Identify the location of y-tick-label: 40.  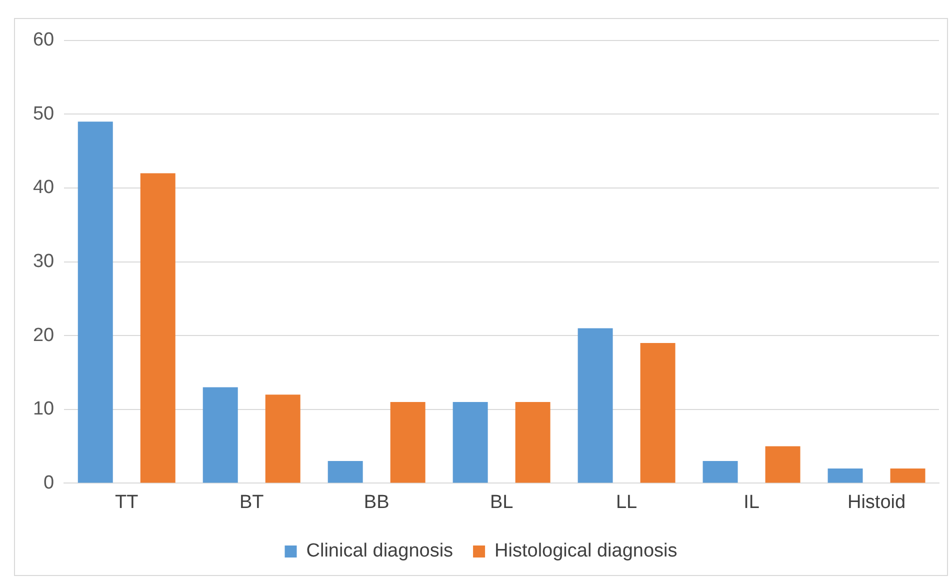
(43, 187).